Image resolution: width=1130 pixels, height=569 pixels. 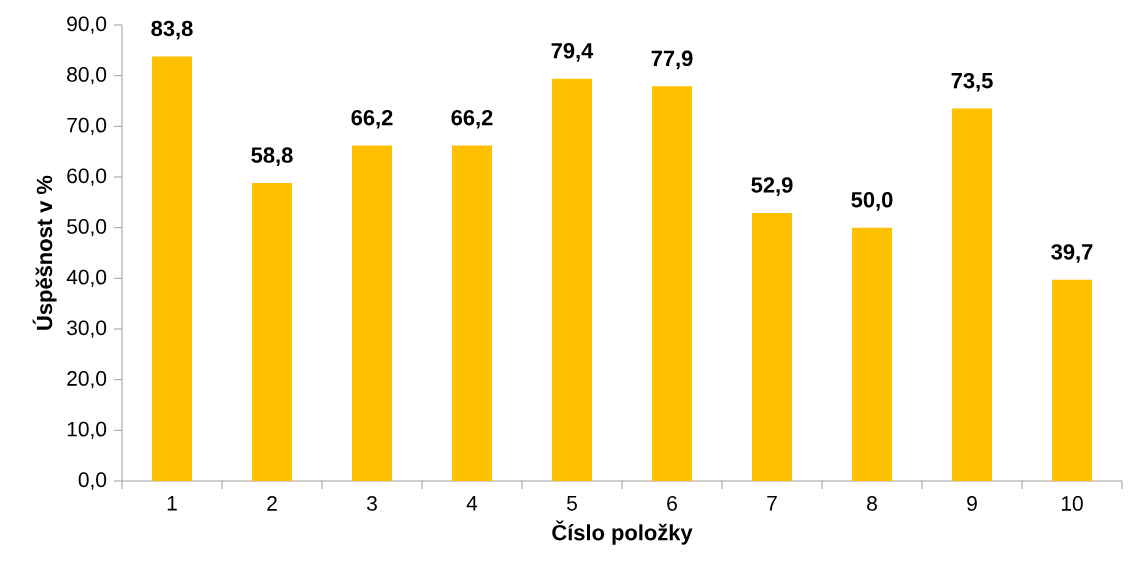 What do you see at coordinates (87, 430) in the screenshot?
I see `y-tick-label: 10,0` at bounding box center [87, 430].